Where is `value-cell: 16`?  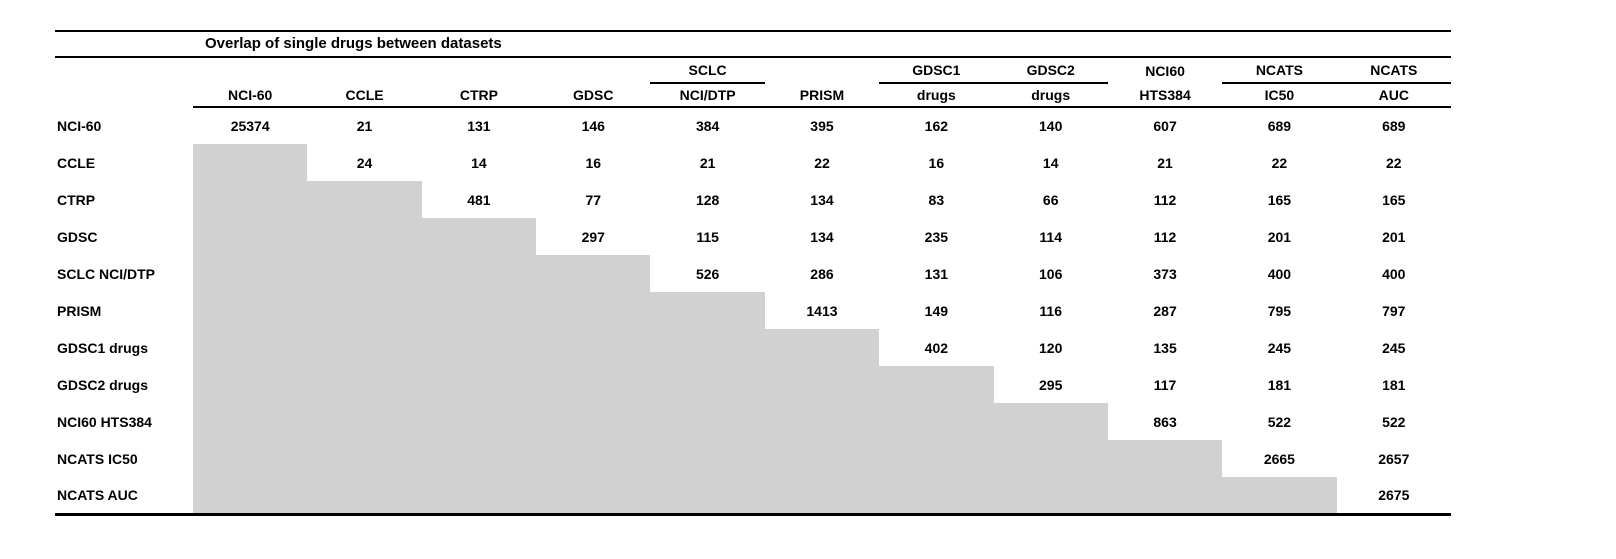 value-cell: 16 is located at coordinates (936, 162).